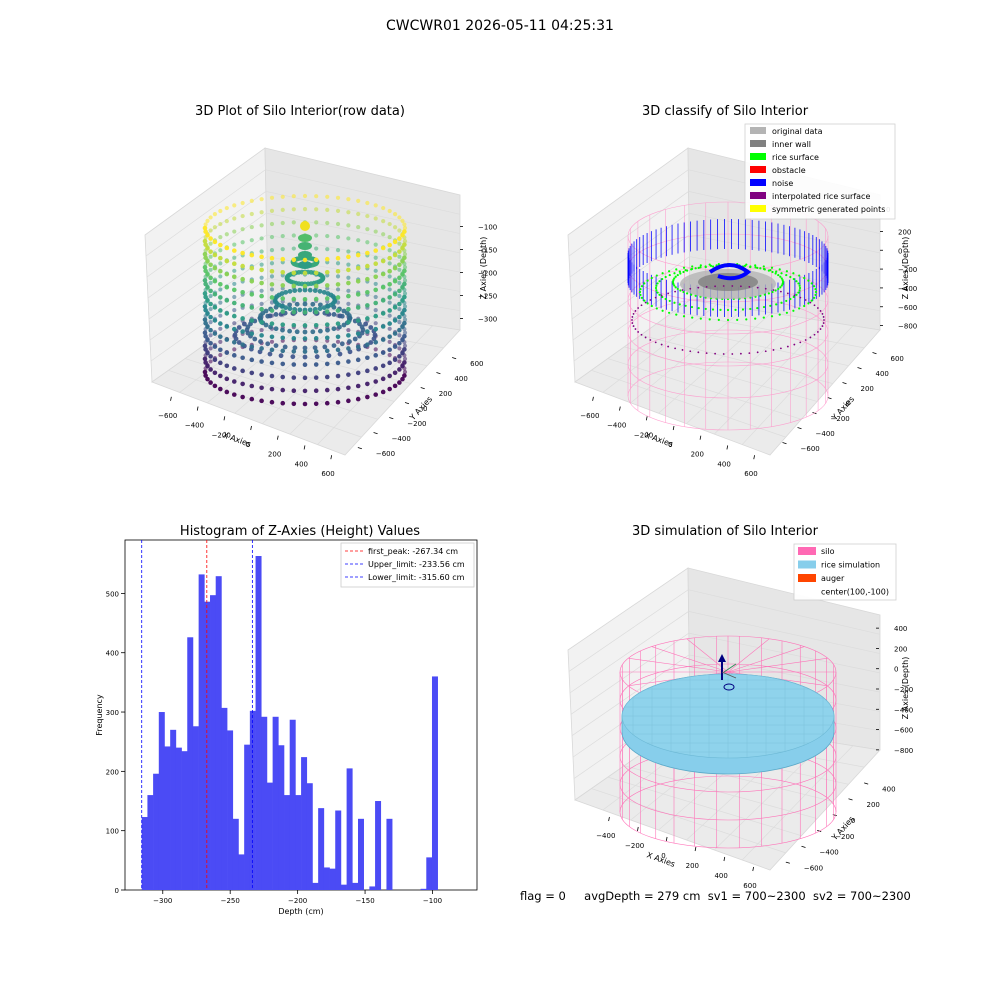 The height and width of the screenshot is (1000, 1000). Describe the element at coordinates (828, 209) in the screenshot. I see `cls-legend-label: symmetric generated points` at that location.